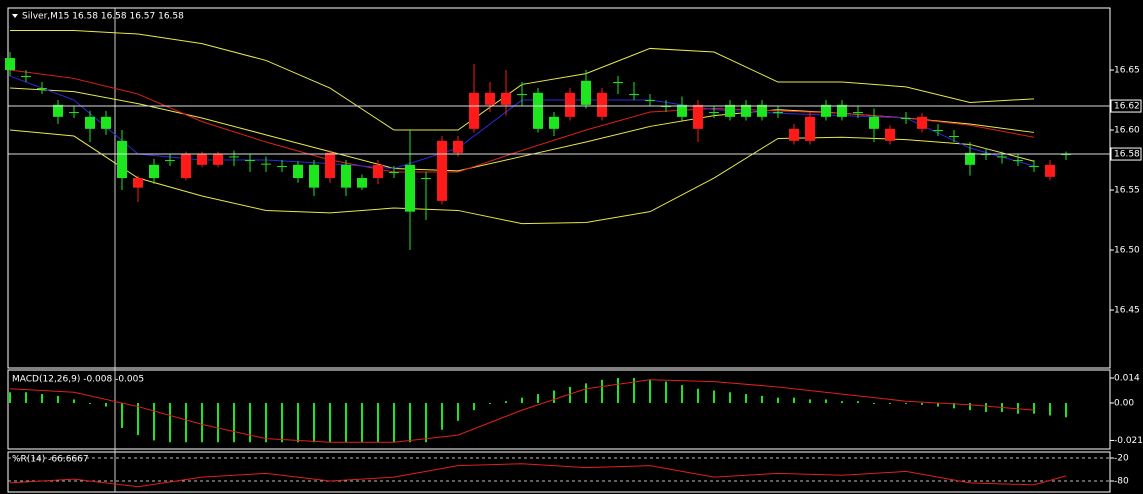 Image resolution: width=1143 pixels, height=494 pixels. I want to click on wpr-frame, so click(559, 472).